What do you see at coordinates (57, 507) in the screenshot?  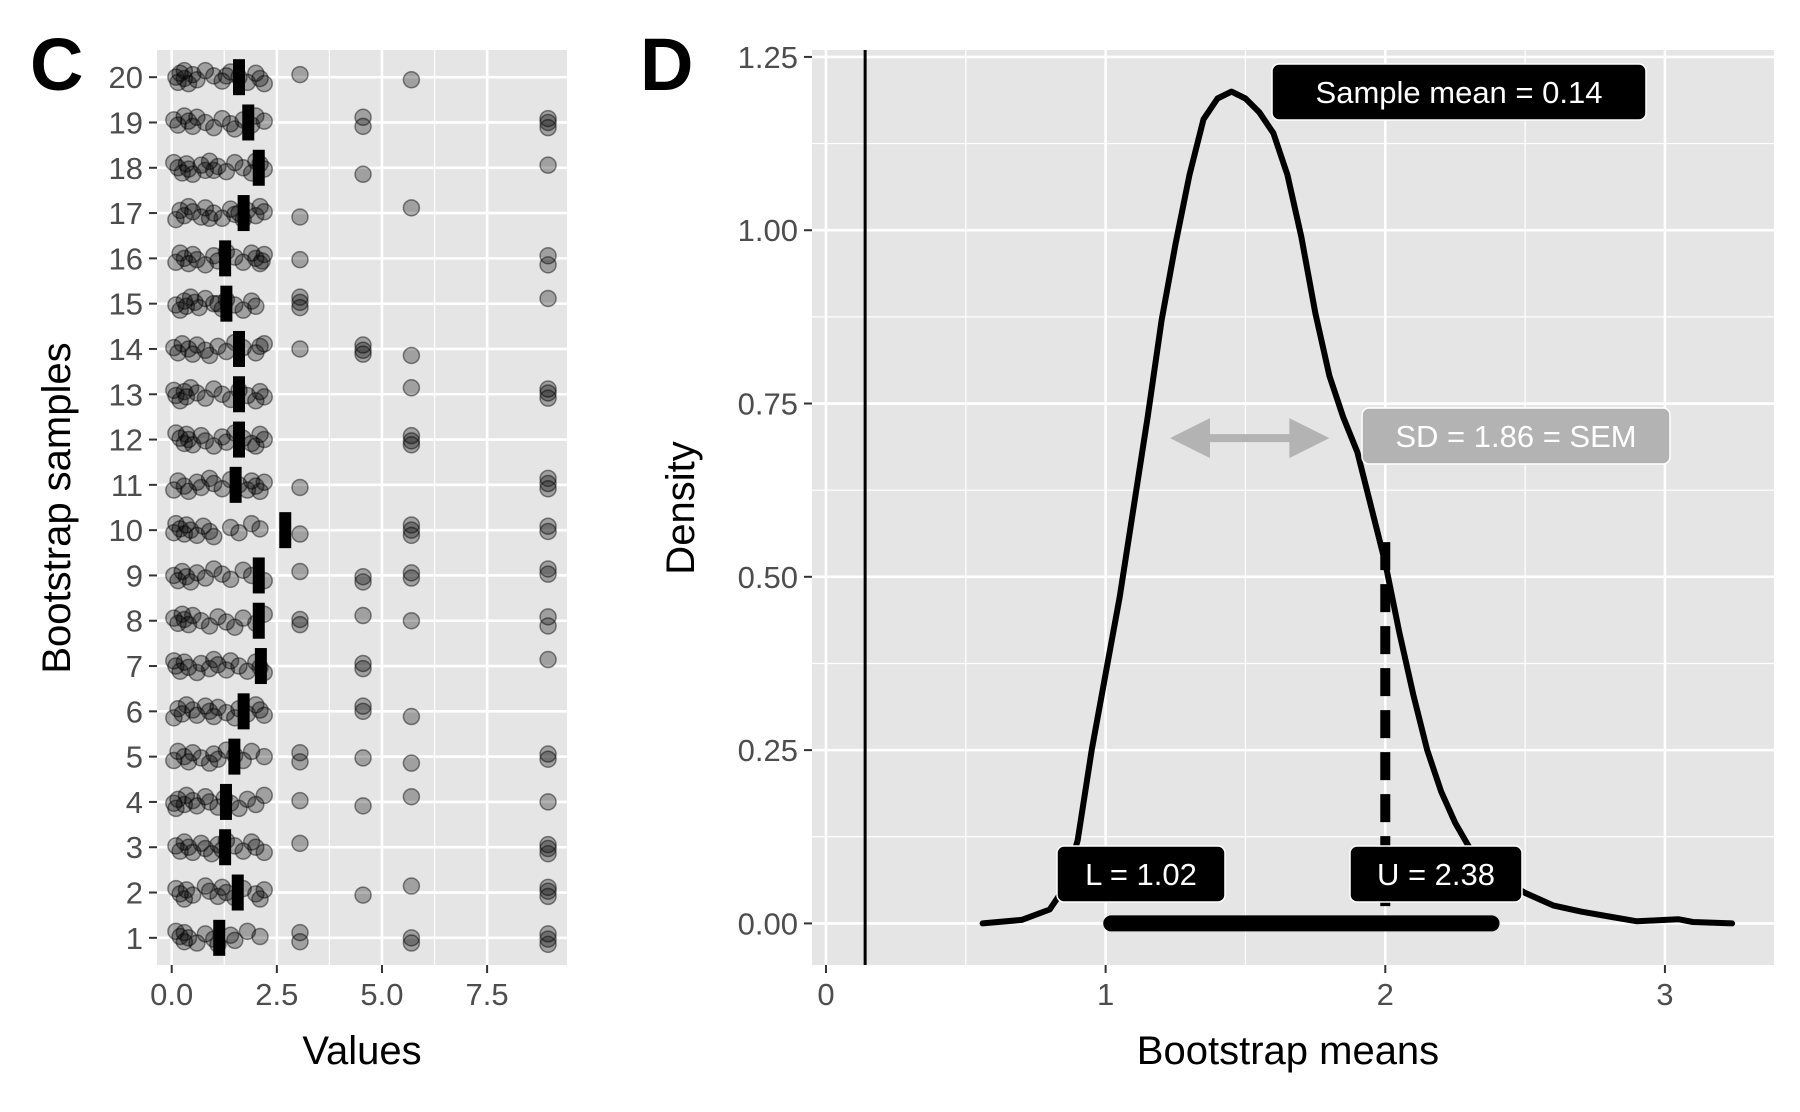 I see `panel-c-y-title: Bootstrap samples` at bounding box center [57, 507].